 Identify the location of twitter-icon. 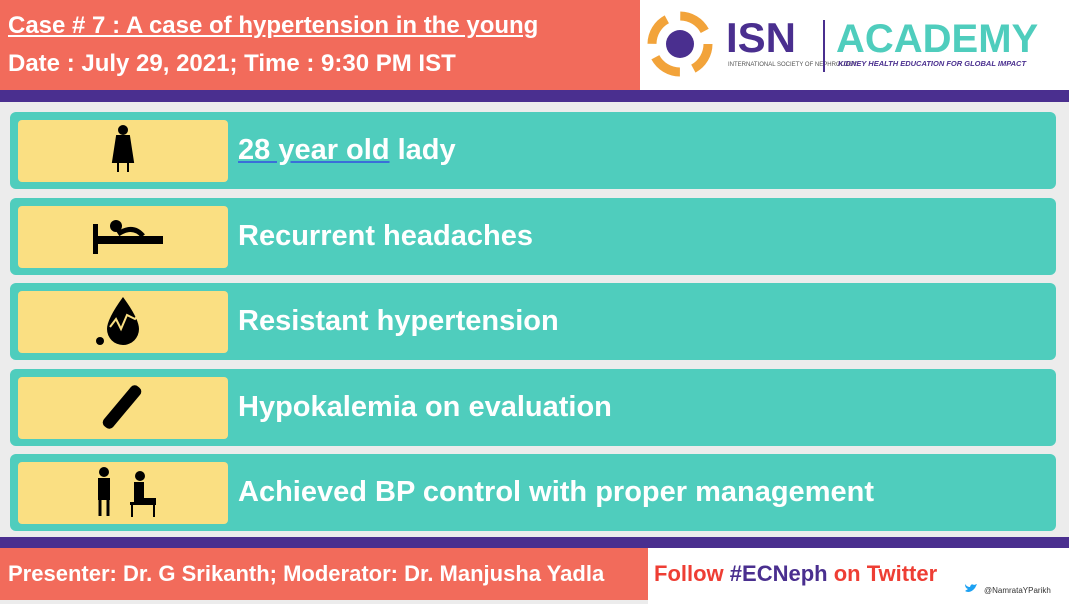
(971, 588).